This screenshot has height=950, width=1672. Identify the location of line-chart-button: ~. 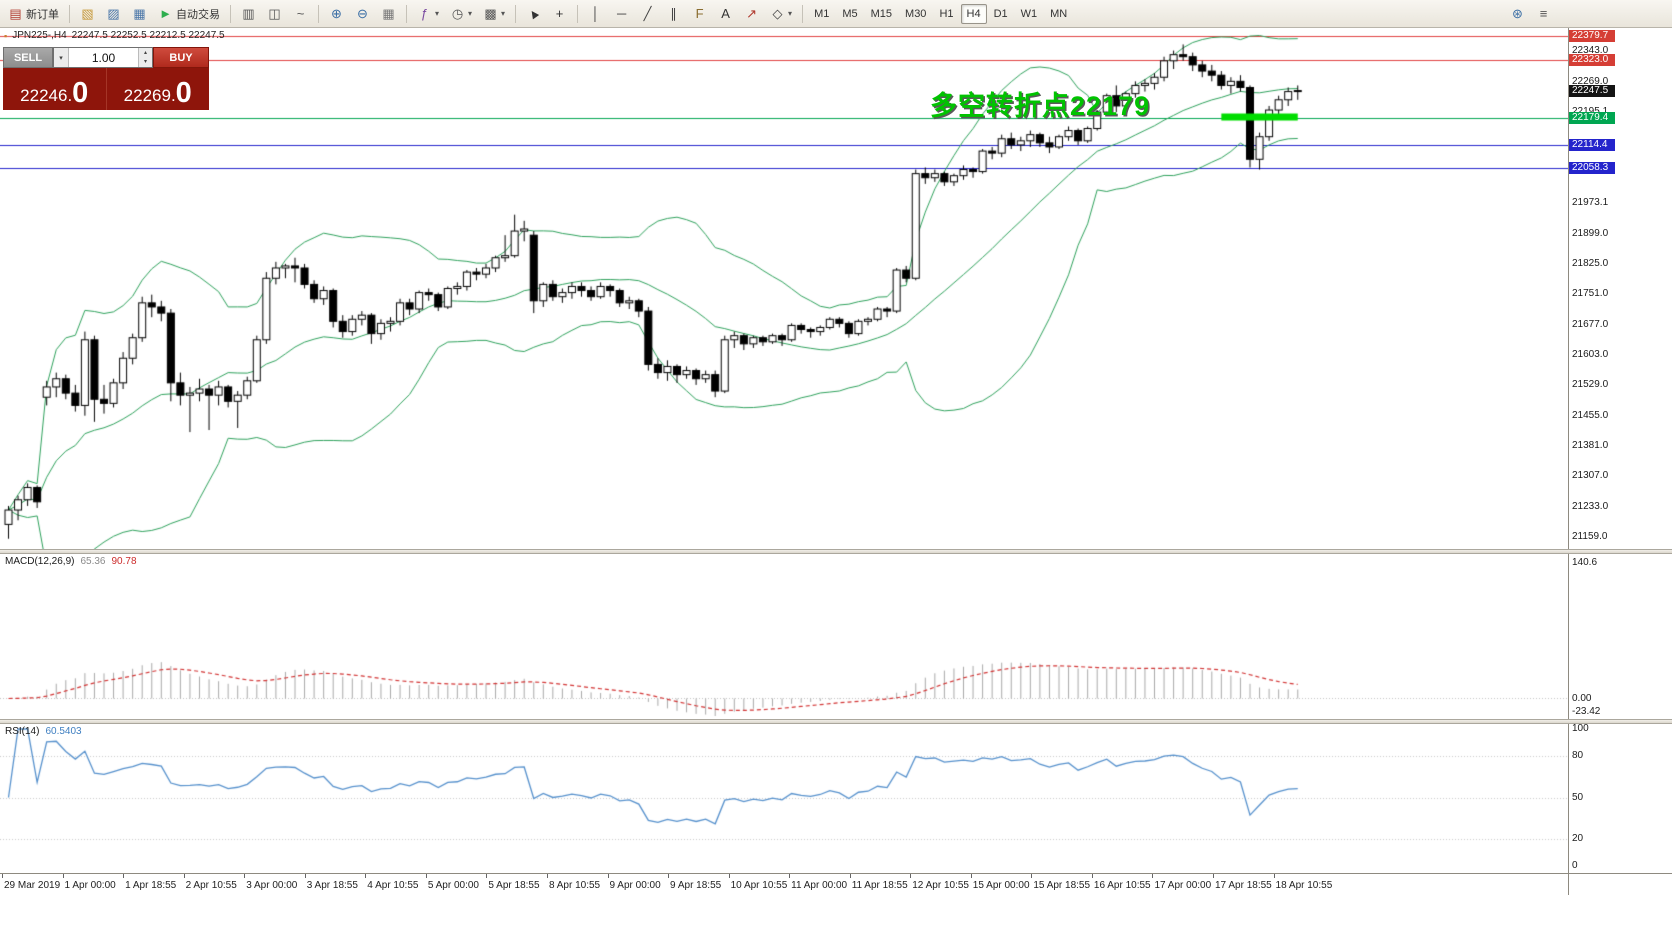
(300, 14).